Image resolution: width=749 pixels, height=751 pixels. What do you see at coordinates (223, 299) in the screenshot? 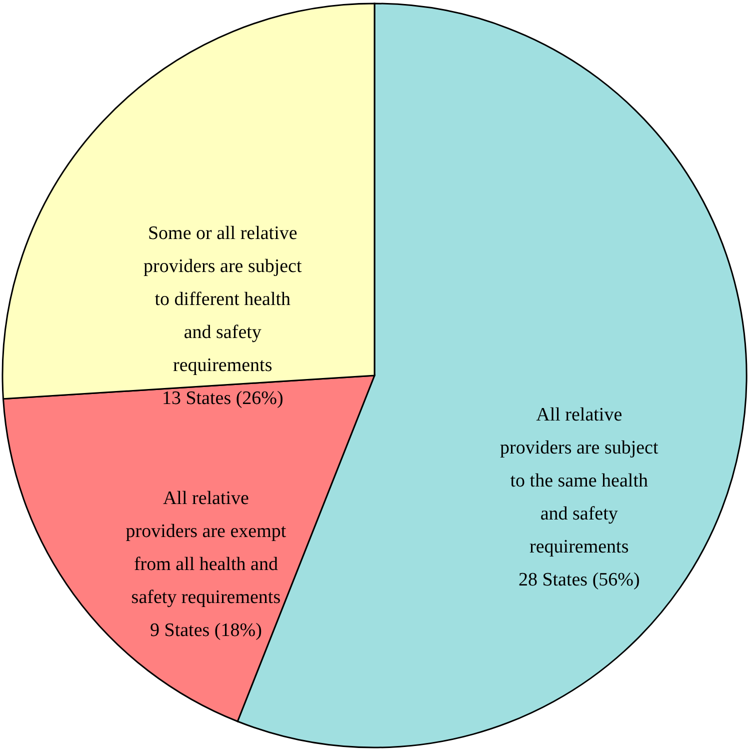
I see `slice-label: Some or all relative providers are subject to different health and safety requirements` at bounding box center [223, 299].